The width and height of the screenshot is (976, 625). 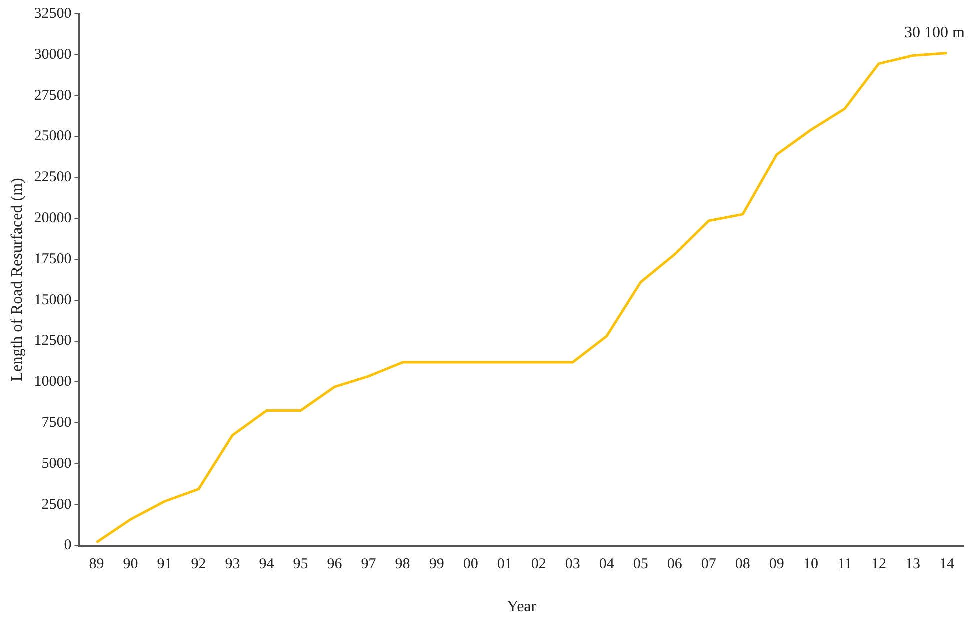 I want to click on x-tick-label: 97, so click(x=369, y=564).